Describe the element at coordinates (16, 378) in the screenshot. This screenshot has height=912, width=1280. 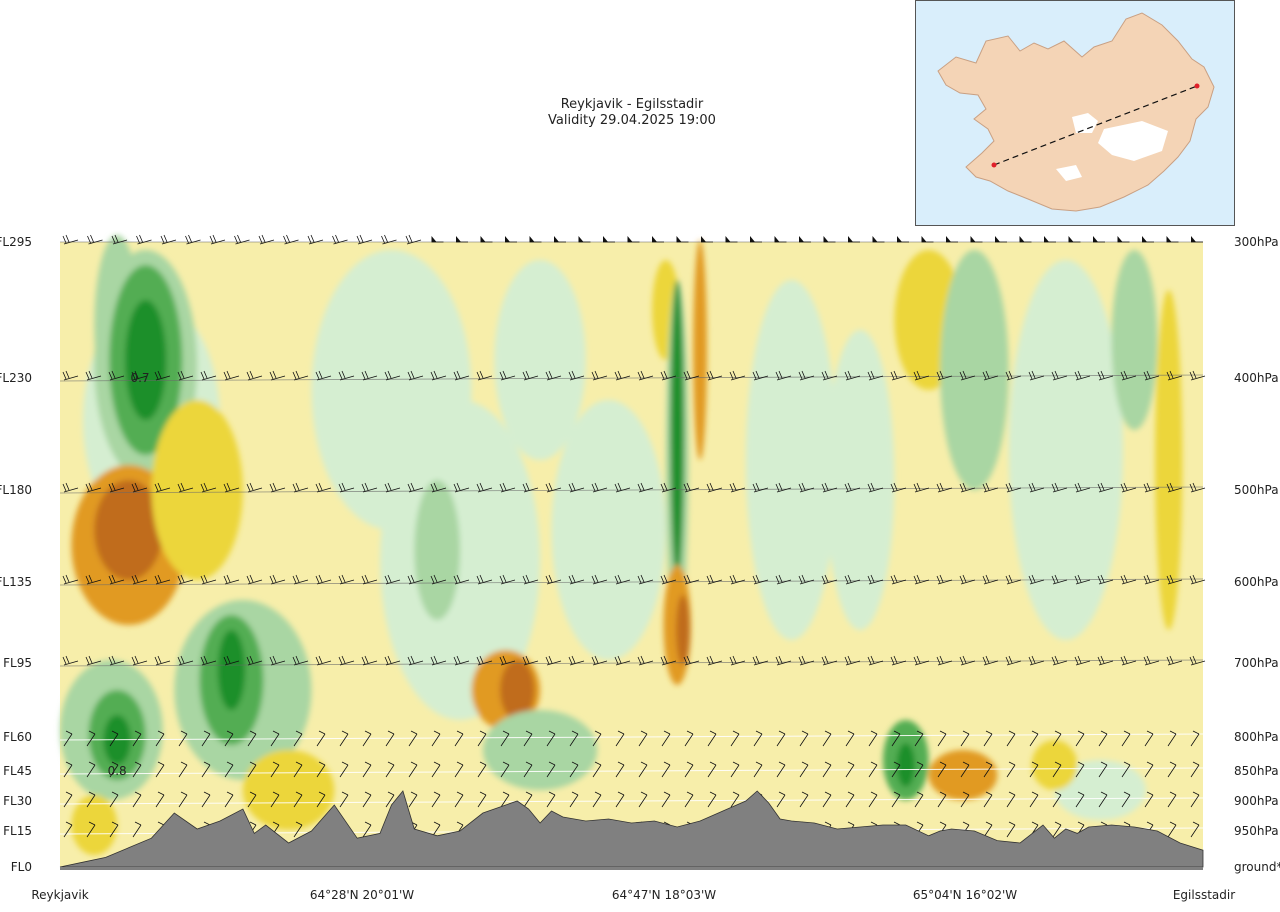
I see `flight-level-label: FL230` at that location.